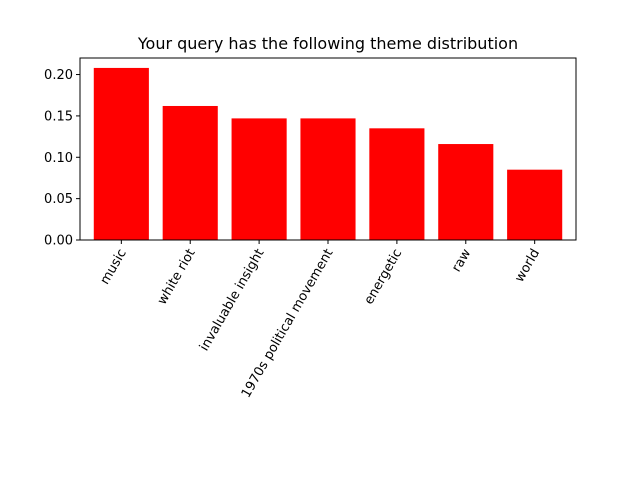  Describe the element at coordinates (58, 116) in the screenshot. I see `y-tick-label: 0.15` at that location.